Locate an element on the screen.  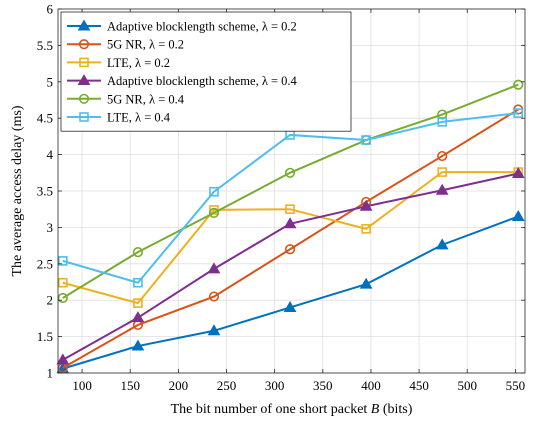
legend-entry: LTE, λ = 0.4 is located at coordinates (119, 118).